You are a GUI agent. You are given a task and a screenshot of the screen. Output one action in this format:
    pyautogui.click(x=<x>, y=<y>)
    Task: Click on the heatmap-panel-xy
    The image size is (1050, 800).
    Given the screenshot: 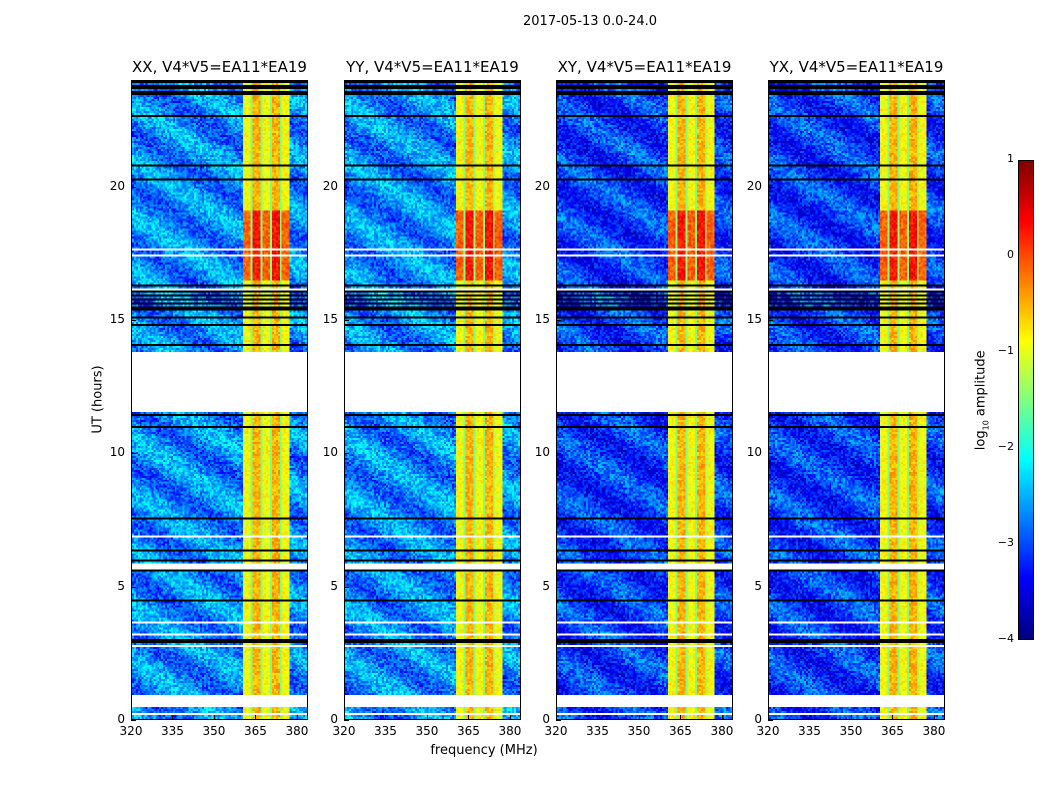 What is the action you would take?
    pyautogui.click(x=644, y=400)
    